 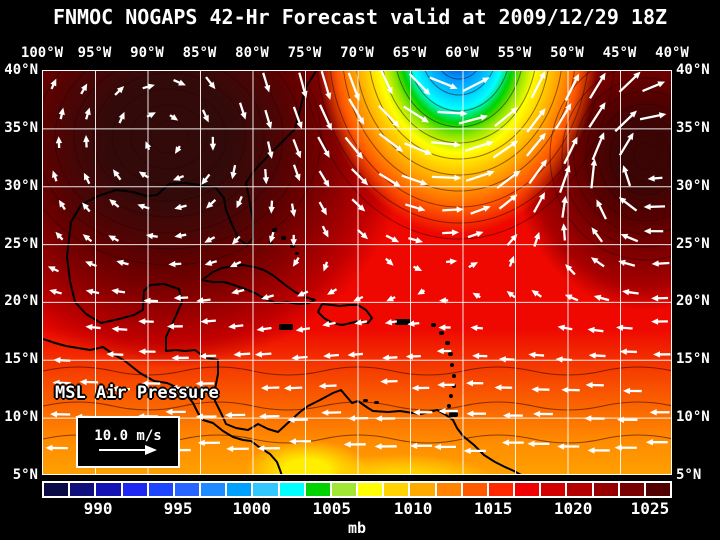 What do you see at coordinates (693, 70) in the screenshot?
I see `lat-tick-label: 40°N` at bounding box center [693, 70].